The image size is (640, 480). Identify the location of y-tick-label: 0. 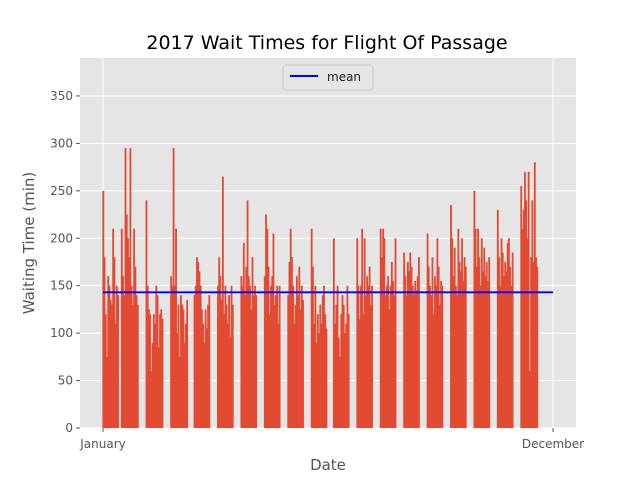
(69, 428).